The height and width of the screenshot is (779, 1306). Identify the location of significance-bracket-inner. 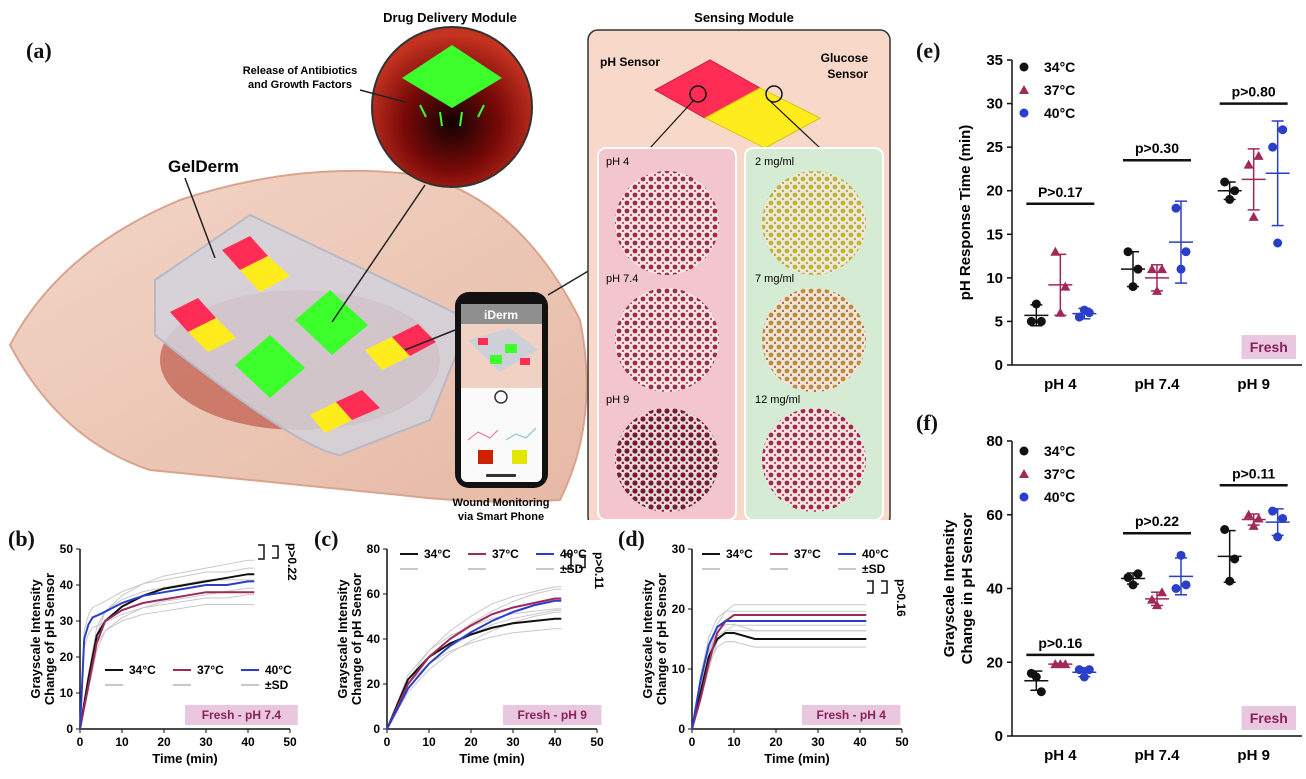
(884, 587).